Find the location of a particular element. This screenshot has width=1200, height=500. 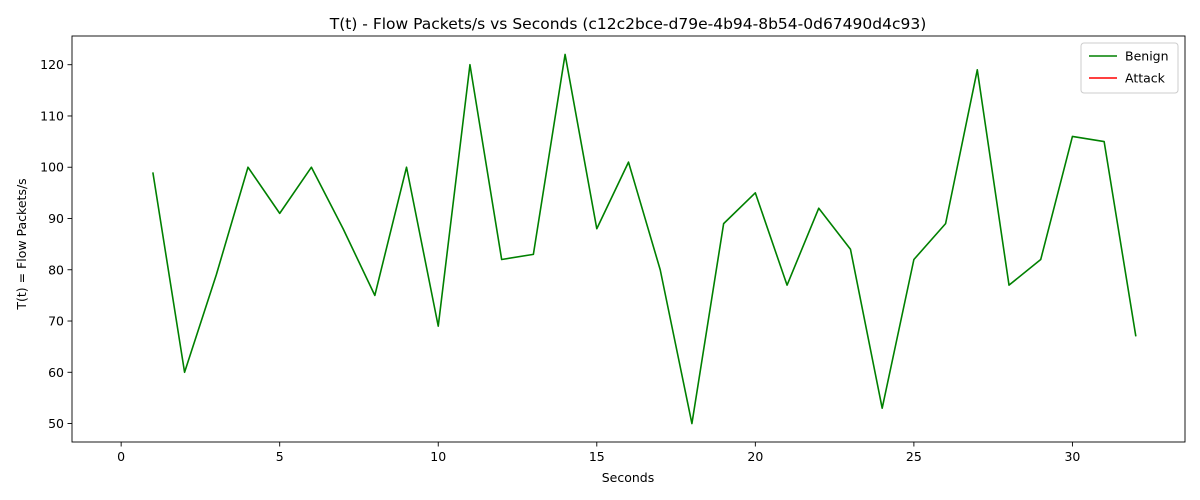

x-tick-label: 0 is located at coordinates (121, 456).